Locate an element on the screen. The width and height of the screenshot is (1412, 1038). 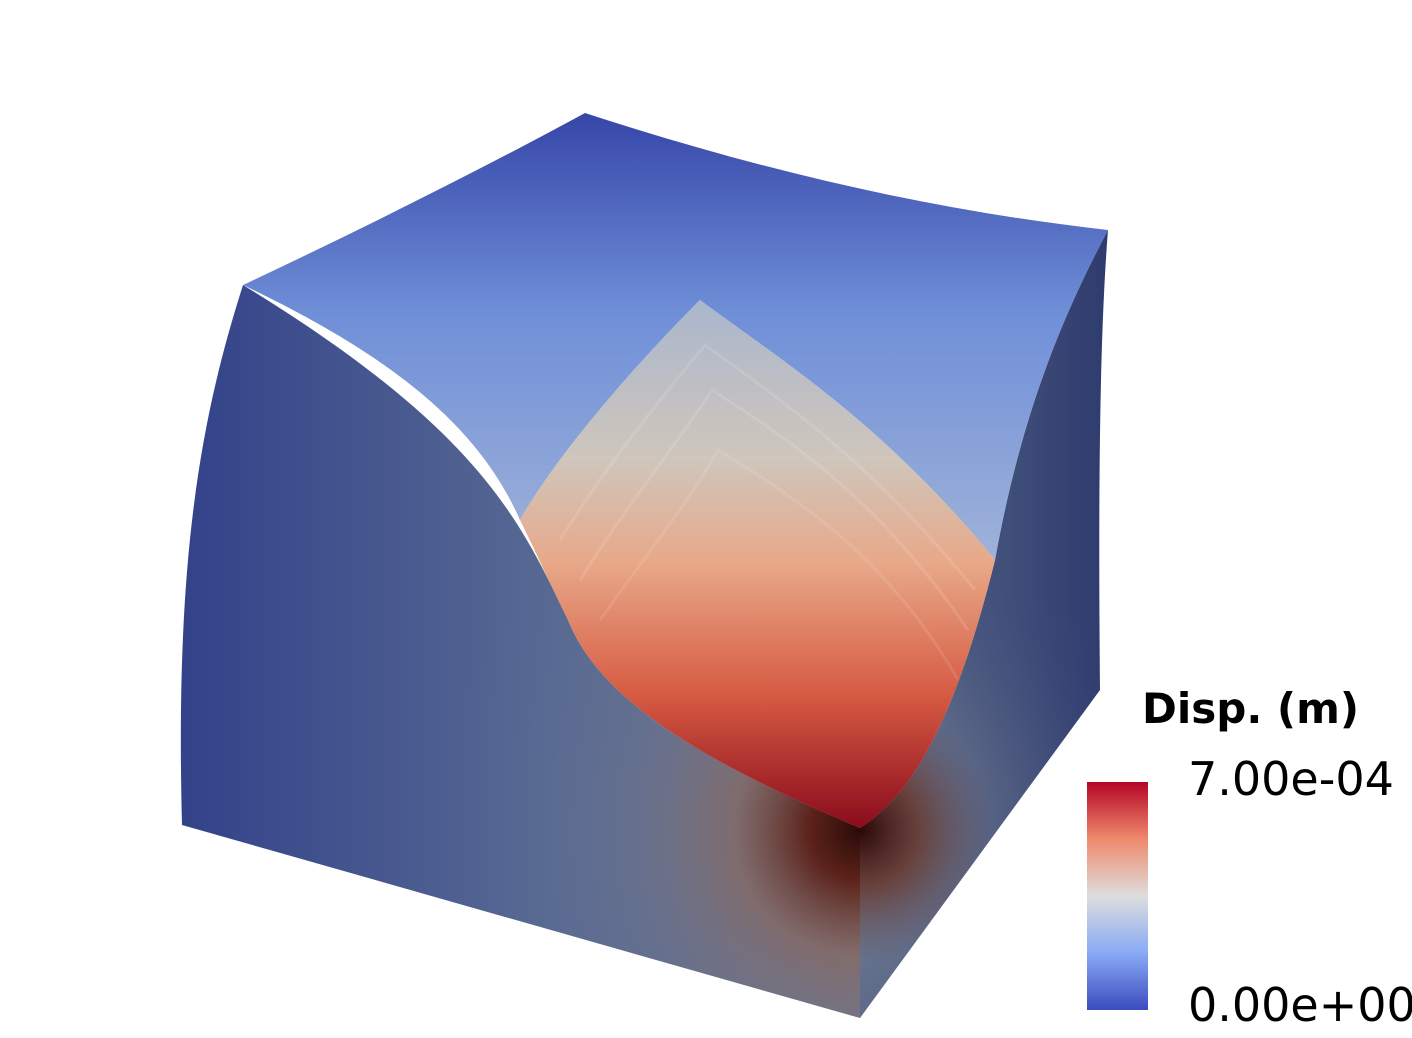
legend-title: Disp. (m) is located at coordinates (1251, 708).